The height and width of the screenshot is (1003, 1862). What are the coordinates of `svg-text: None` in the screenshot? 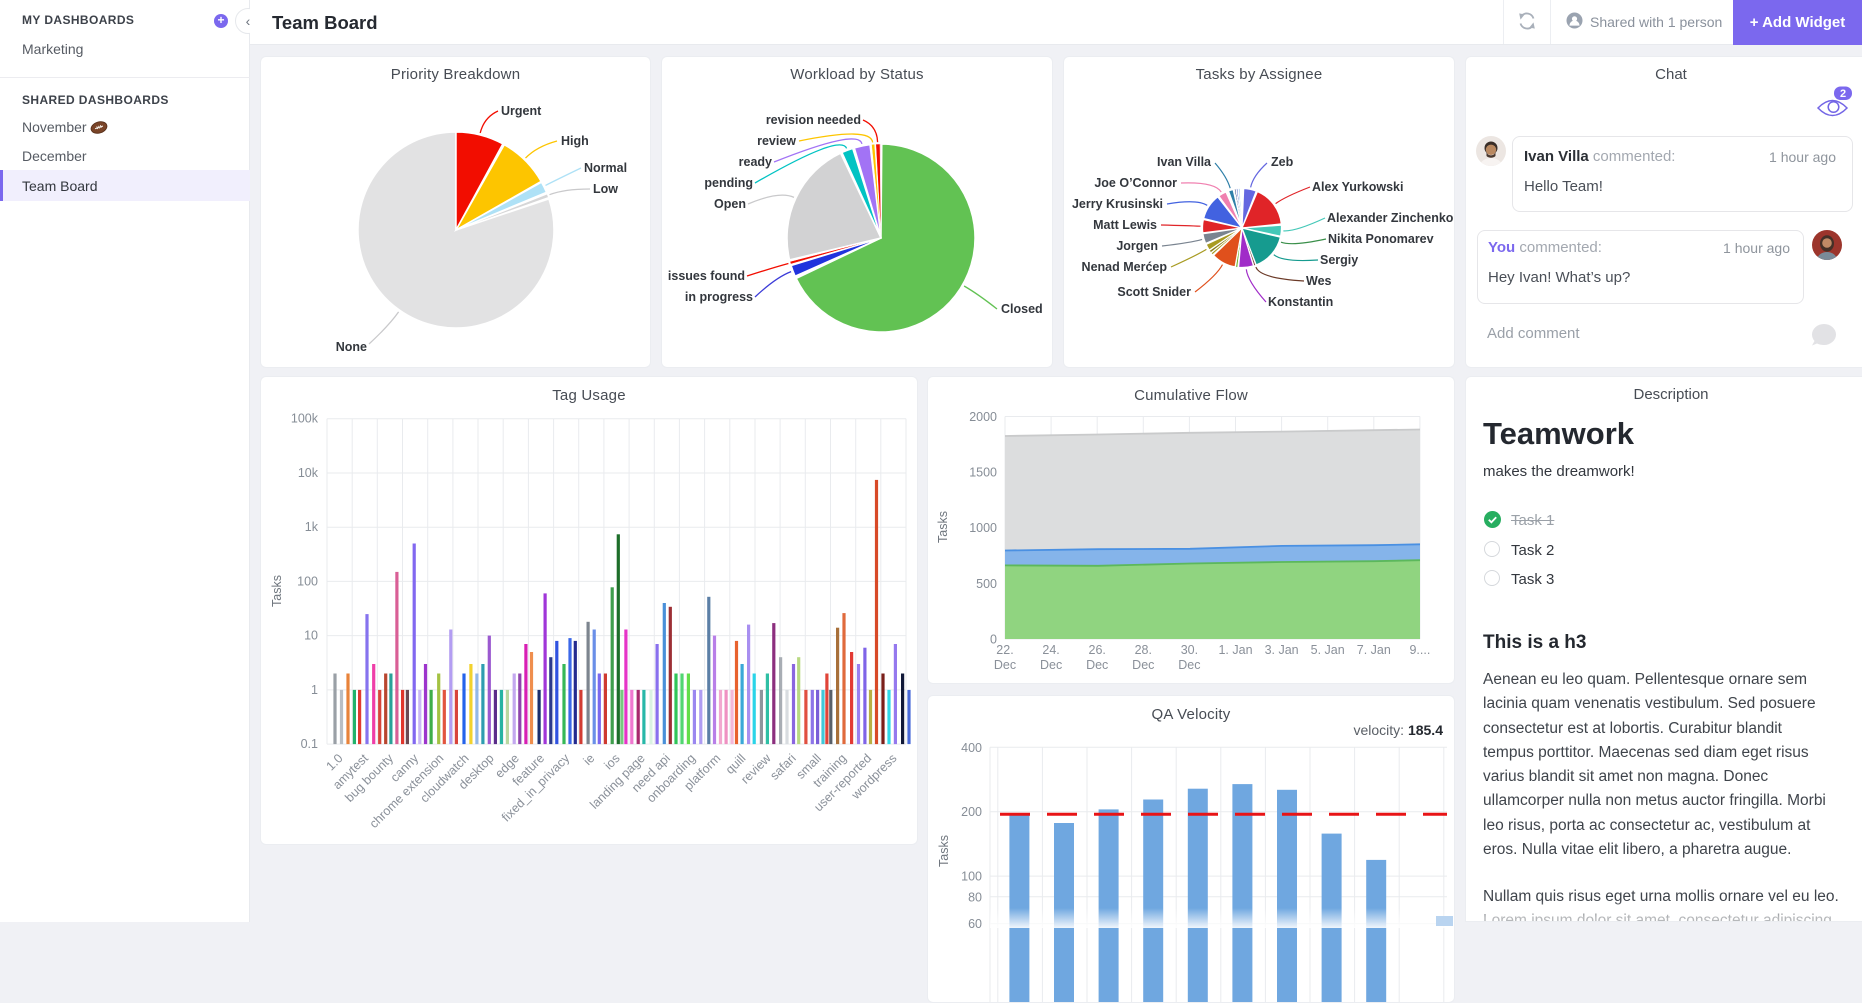 It's located at (351, 347).